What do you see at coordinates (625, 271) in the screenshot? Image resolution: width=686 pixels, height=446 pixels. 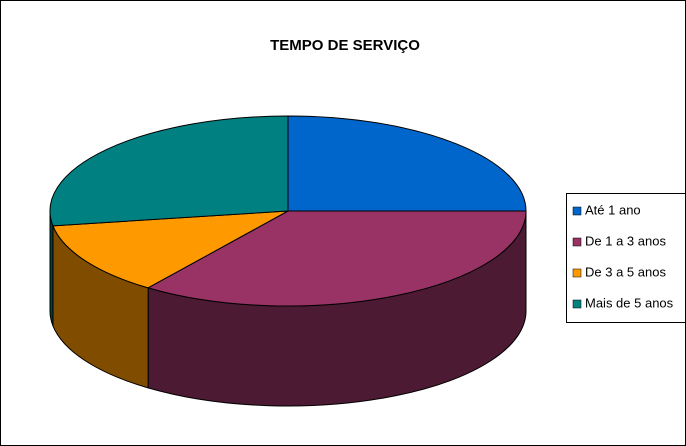 I see `legend-label: De 3 a 5 anos` at bounding box center [625, 271].